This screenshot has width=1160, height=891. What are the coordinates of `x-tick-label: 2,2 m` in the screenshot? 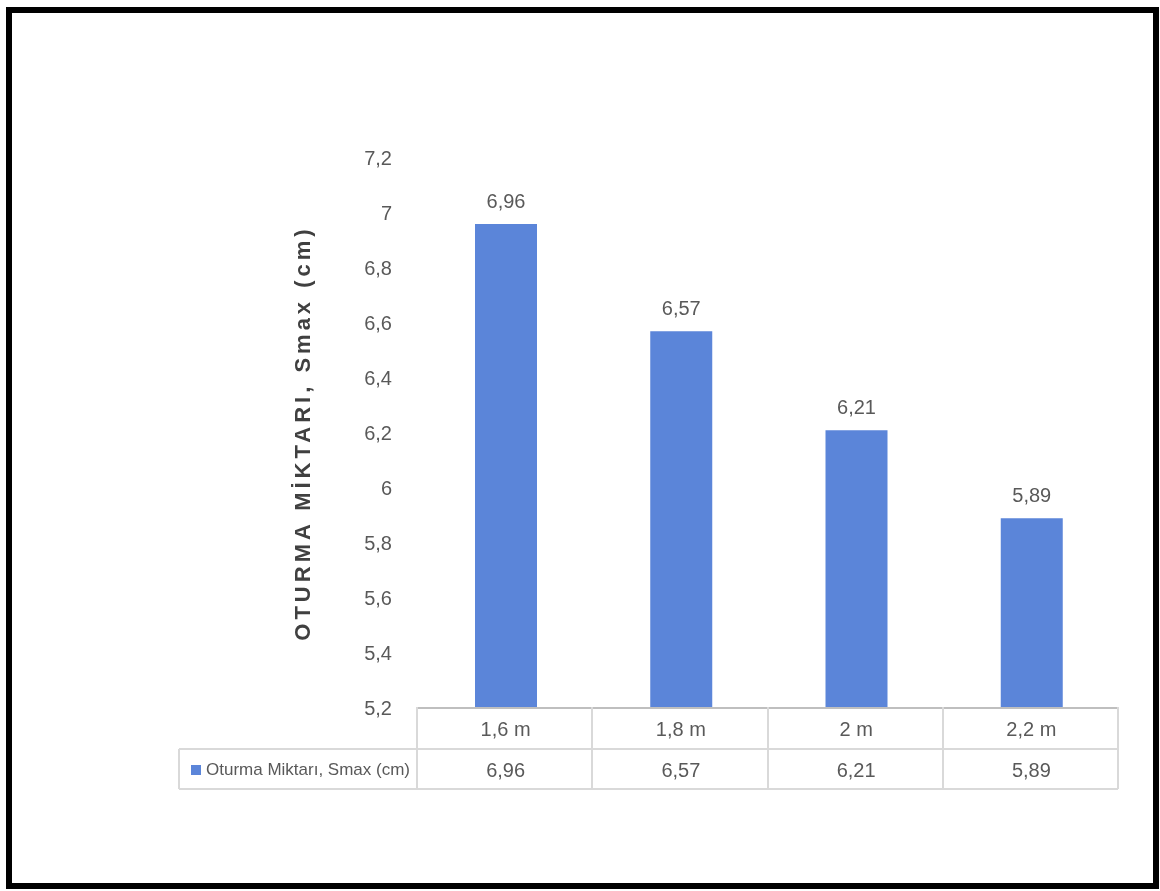 It's located at (1031, 729).